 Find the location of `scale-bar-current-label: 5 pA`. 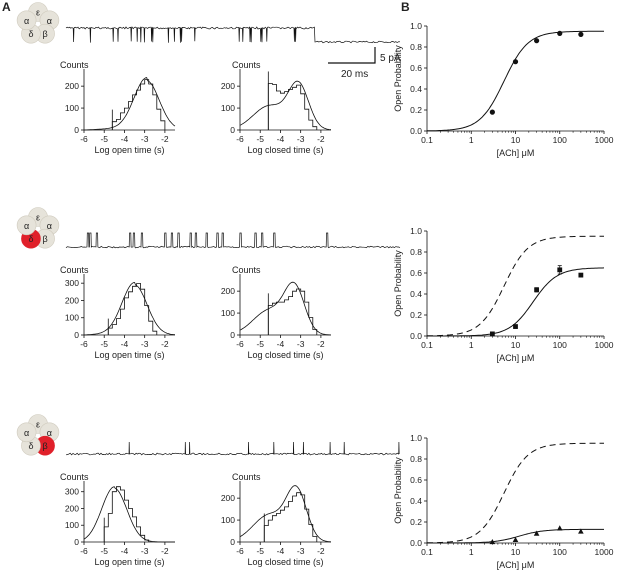

scale-bar-current-label: 5 pA is located at coordinates (390, 58).